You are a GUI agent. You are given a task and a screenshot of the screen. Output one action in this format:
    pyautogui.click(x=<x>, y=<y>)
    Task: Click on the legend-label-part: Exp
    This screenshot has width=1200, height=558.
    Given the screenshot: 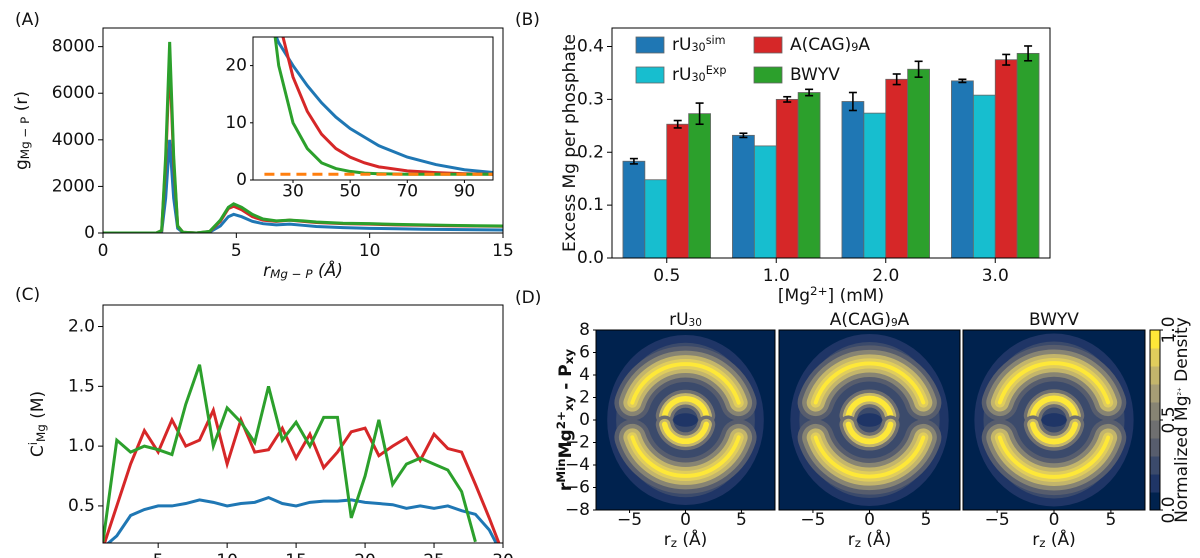 What is the action you would take?
    pyautogui.click(x=716, y=70)
    